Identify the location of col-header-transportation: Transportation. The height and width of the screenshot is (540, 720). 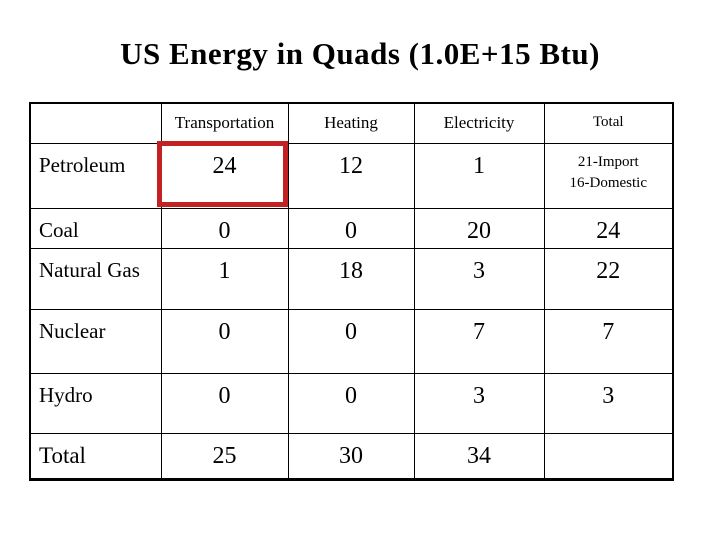
(224, 123).